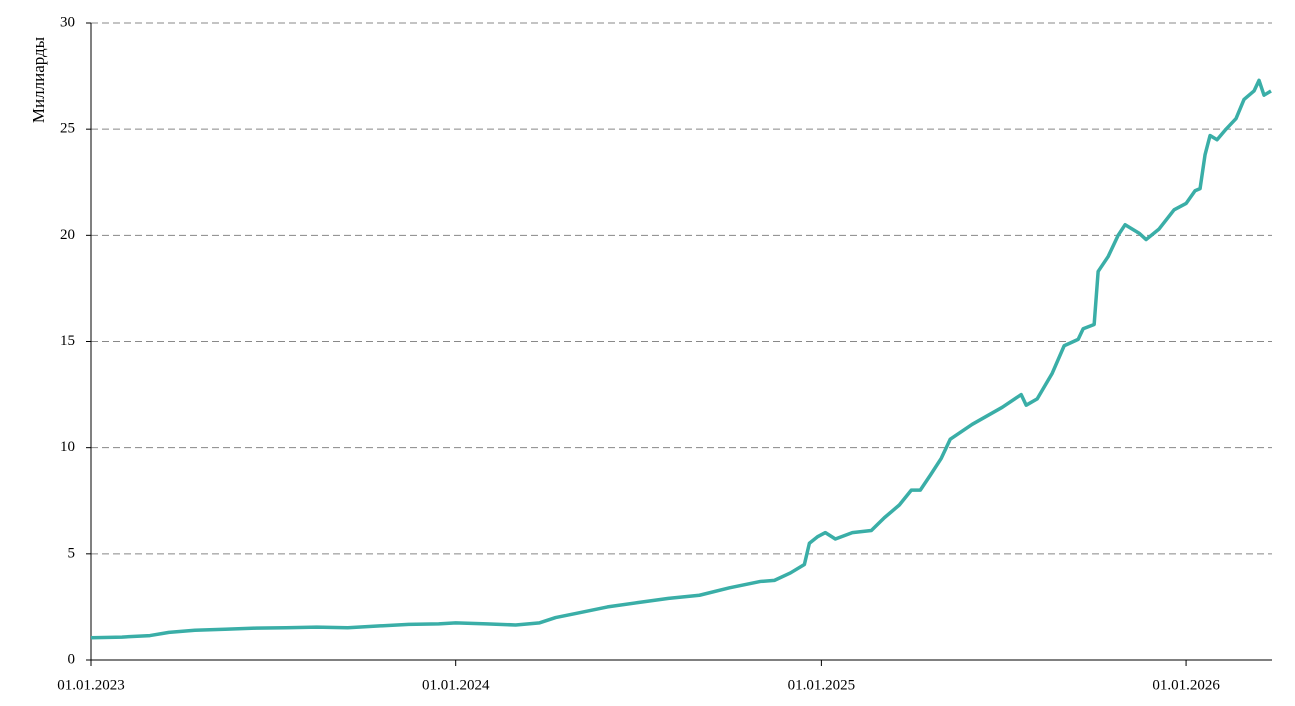 The width and height of the screenshot is (1295, 706). I want to click on y-tick-label: 0, so click(72, 659).